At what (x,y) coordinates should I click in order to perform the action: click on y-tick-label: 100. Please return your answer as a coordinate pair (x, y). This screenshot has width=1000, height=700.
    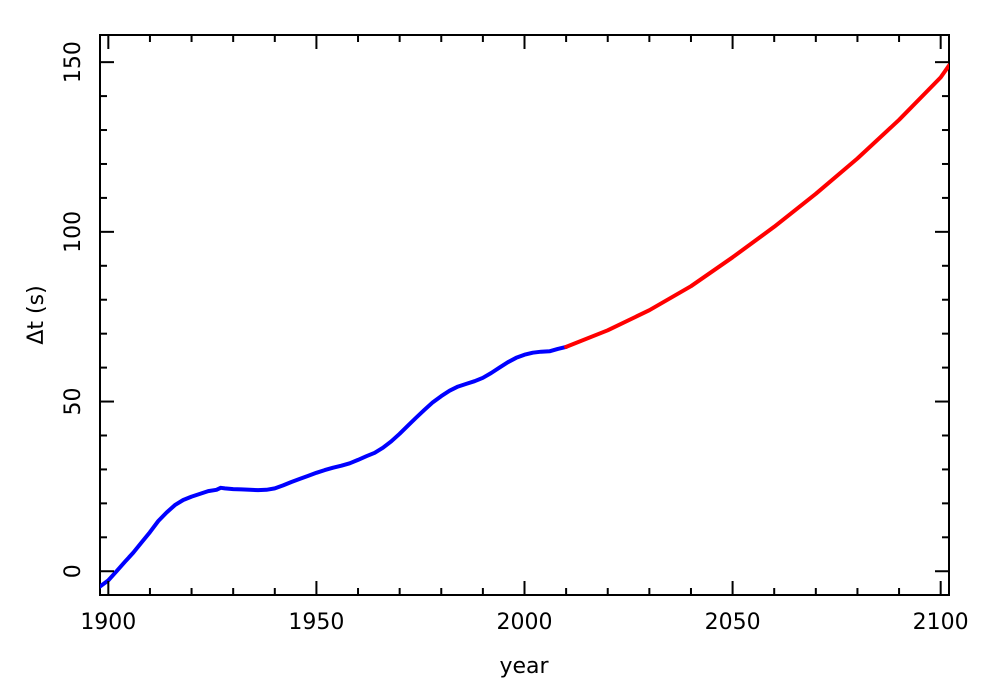
    Looking at the image, I should click on (73, 232).